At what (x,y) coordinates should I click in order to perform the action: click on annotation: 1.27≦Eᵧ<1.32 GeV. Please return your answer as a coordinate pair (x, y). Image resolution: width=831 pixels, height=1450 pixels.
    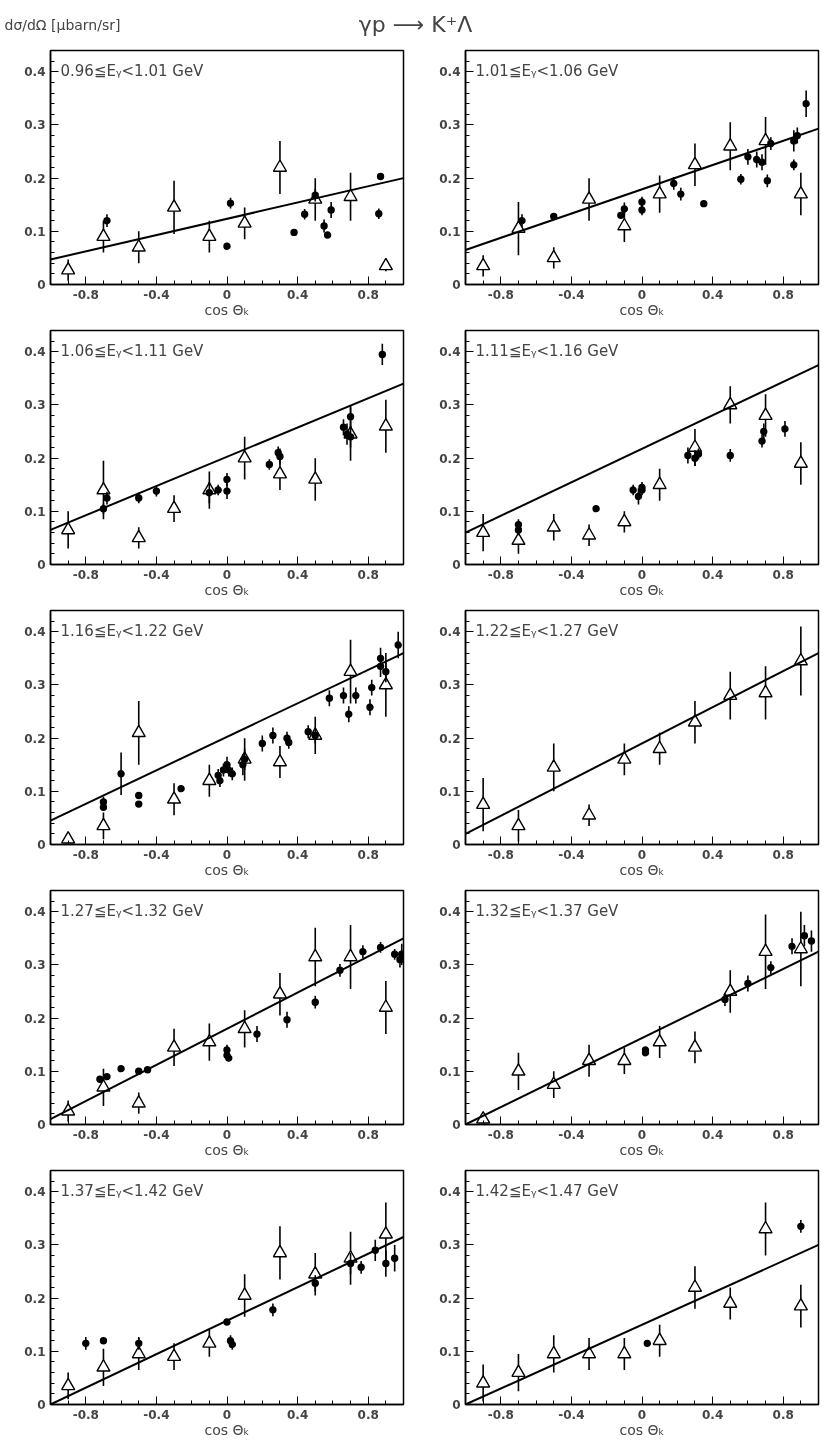
    Looking at the image, I should click on (132, 910).